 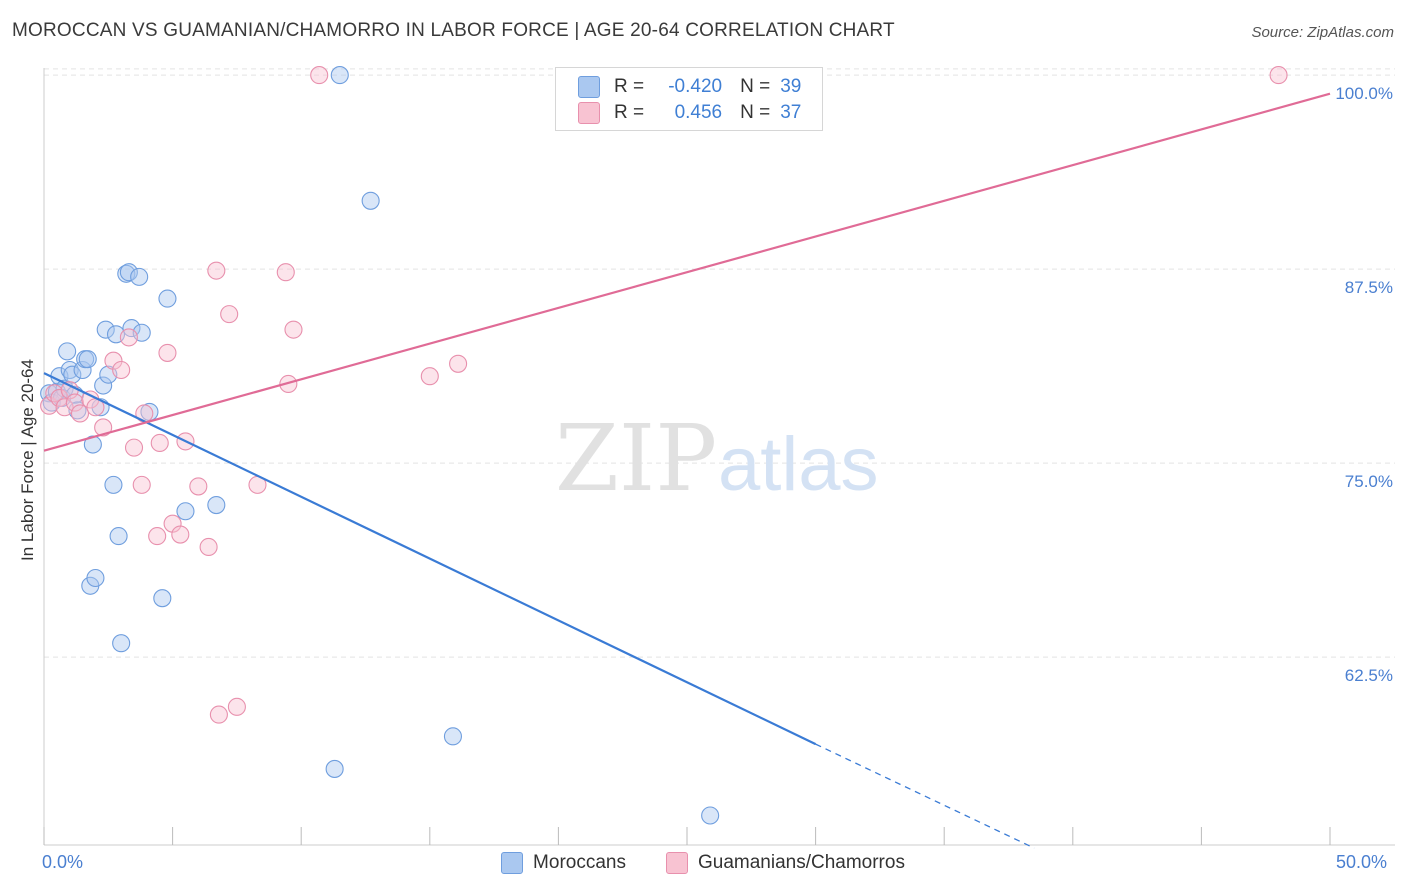 What do you see at coordinates (589, 113) in the screenshot?
I see `guamanians-swatch` at bounding box center [589, 113].